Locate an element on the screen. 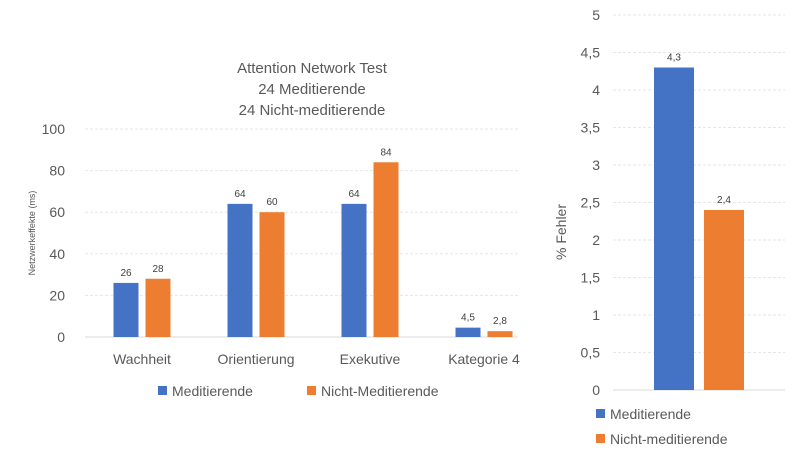  y-tick-label: 3,5 is located at coordinates (591, 128).